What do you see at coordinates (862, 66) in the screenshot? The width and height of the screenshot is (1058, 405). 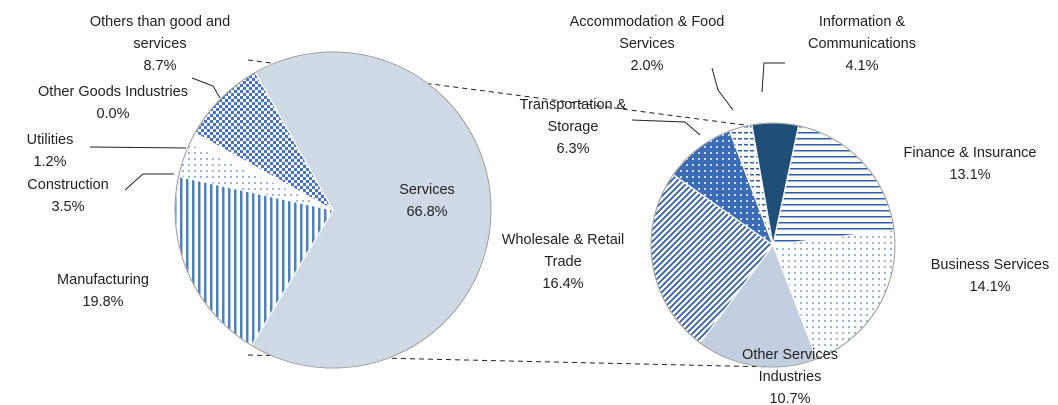 I see `label-percent: 4.1%` at bounding box center [862, 66].